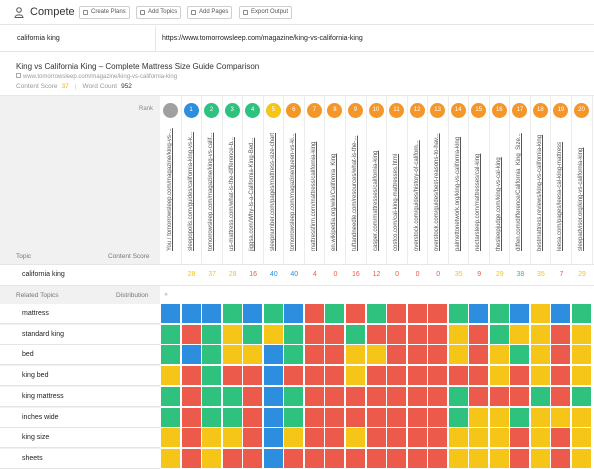 This screenshot has height=469, width=594. What do you see at coordinates (210, 12) in the screenshot?
I see `add-pages-button: Add Pages` at bounding box center [210, 12].